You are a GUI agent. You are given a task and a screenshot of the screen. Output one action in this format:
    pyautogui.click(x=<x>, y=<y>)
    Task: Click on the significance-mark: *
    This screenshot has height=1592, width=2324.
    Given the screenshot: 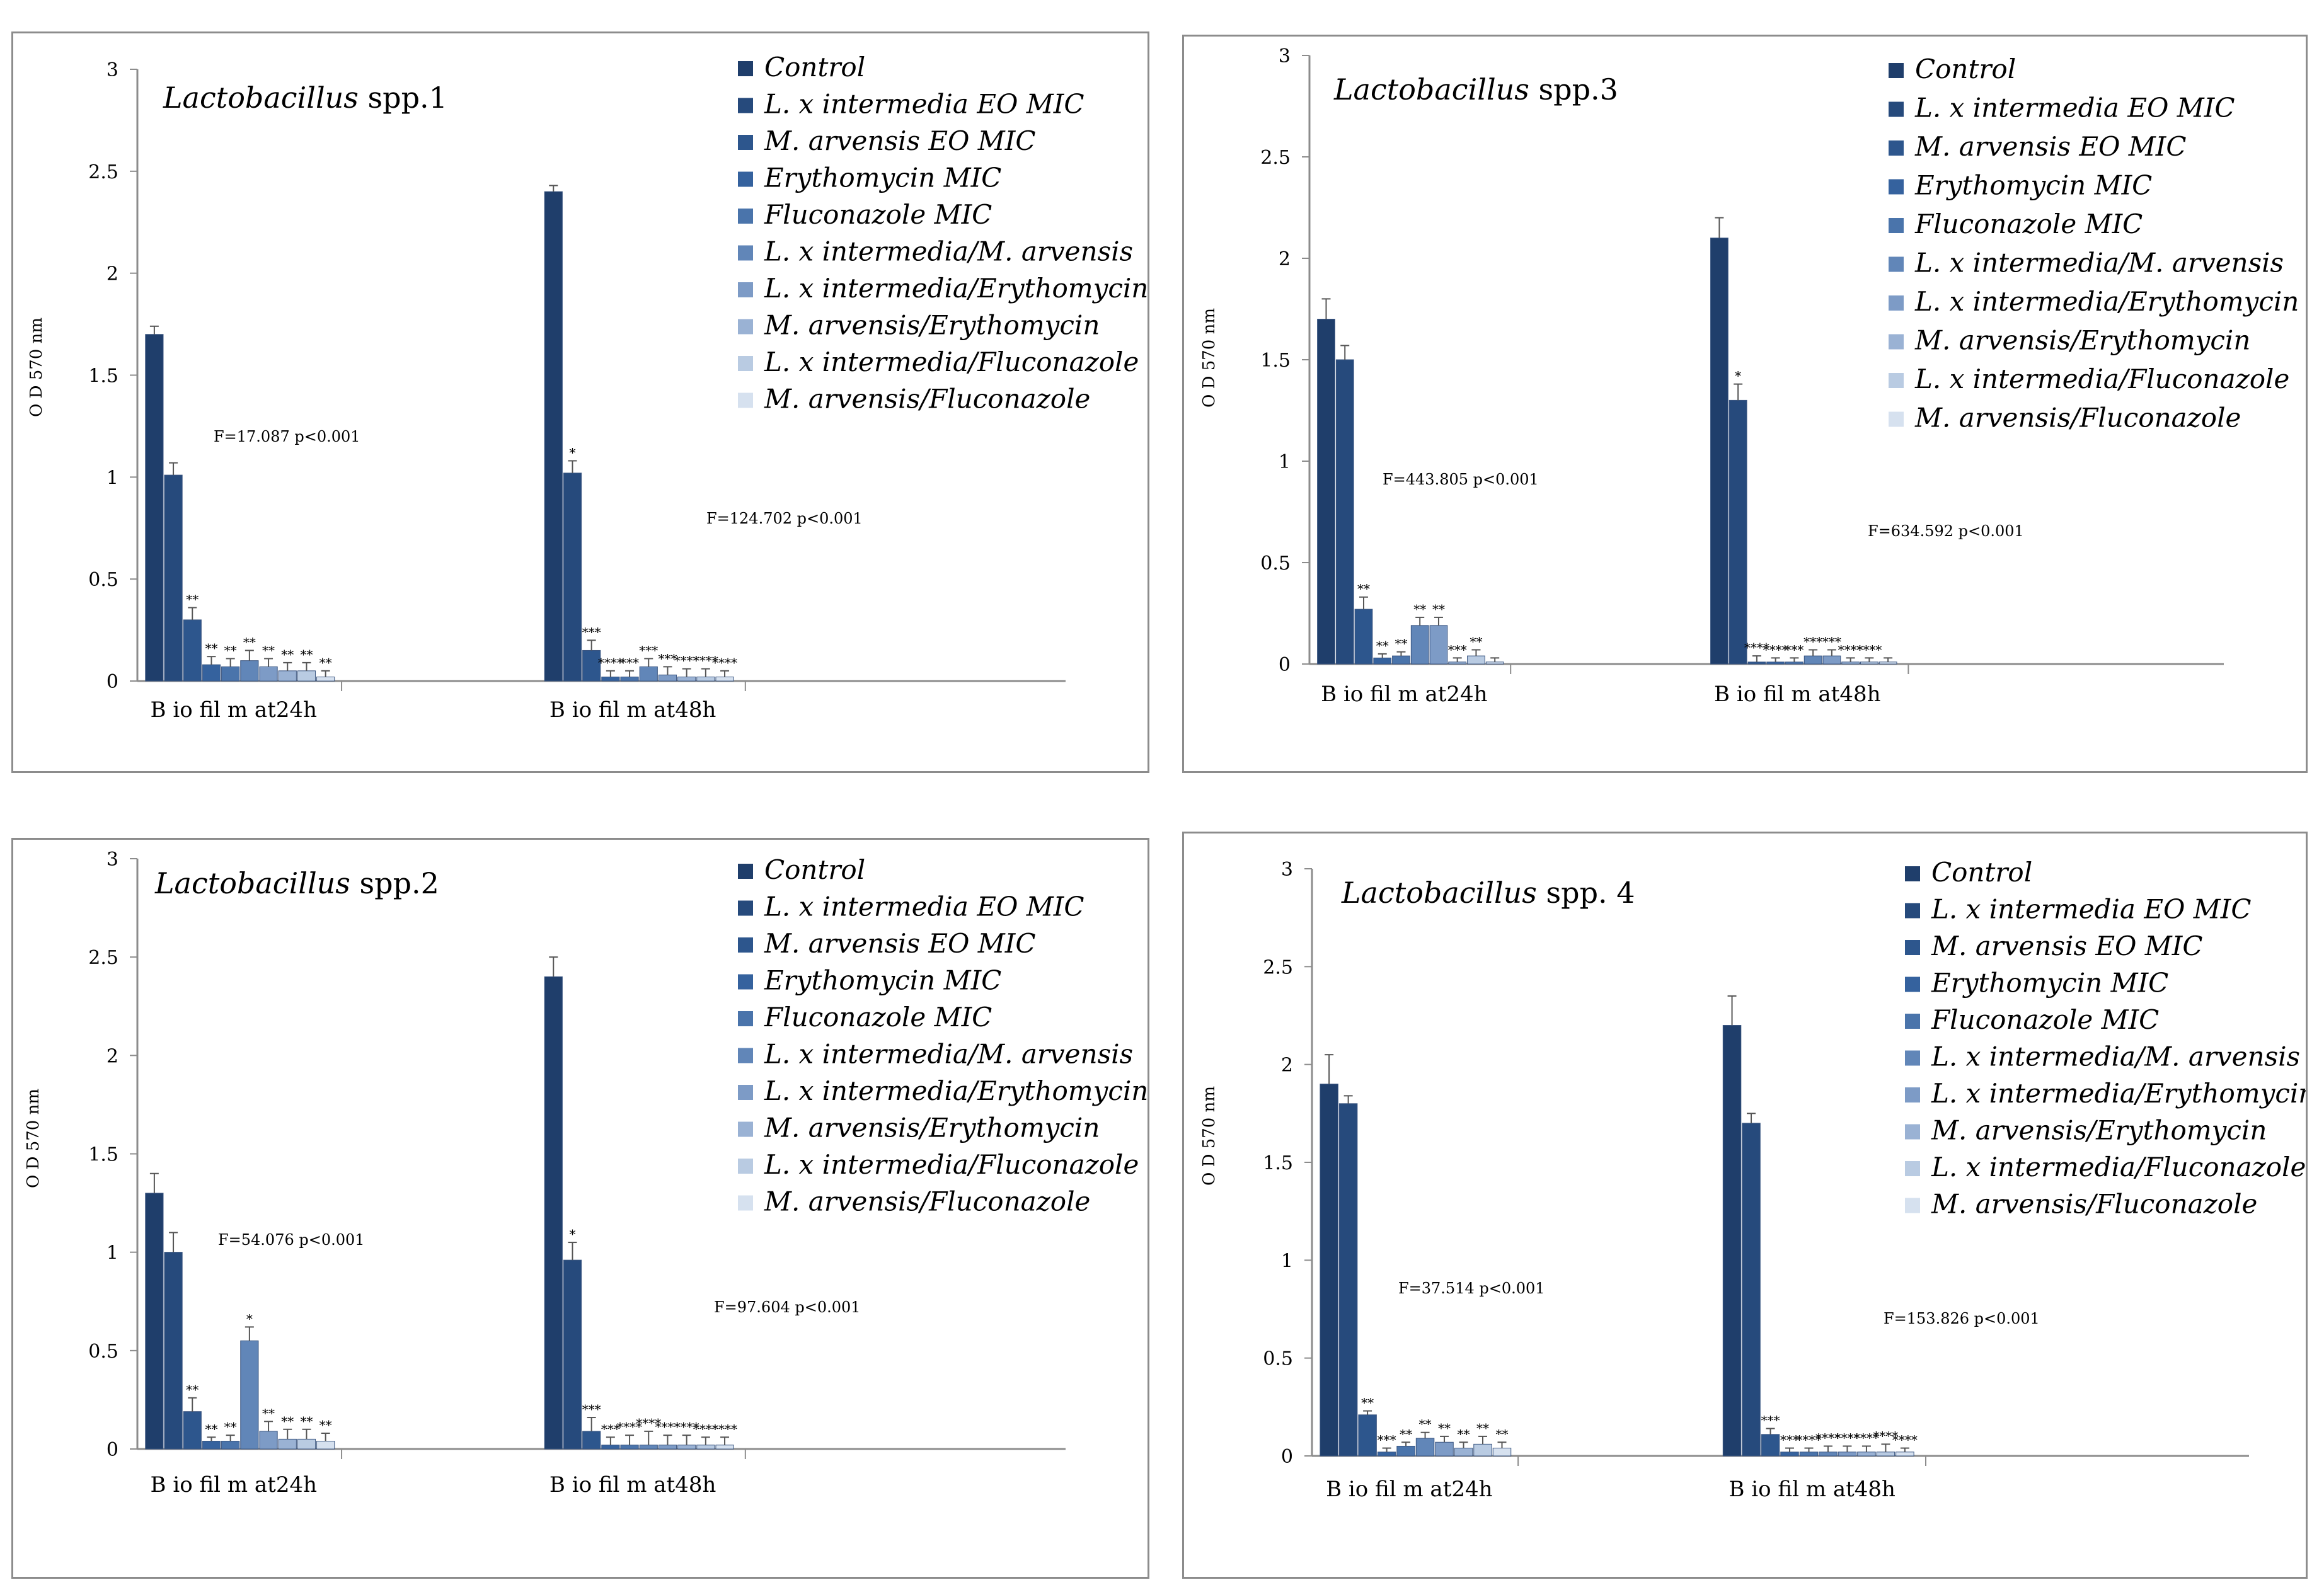 What is the action you would take?
    pyautogui.click(x=1738, y=376)
    